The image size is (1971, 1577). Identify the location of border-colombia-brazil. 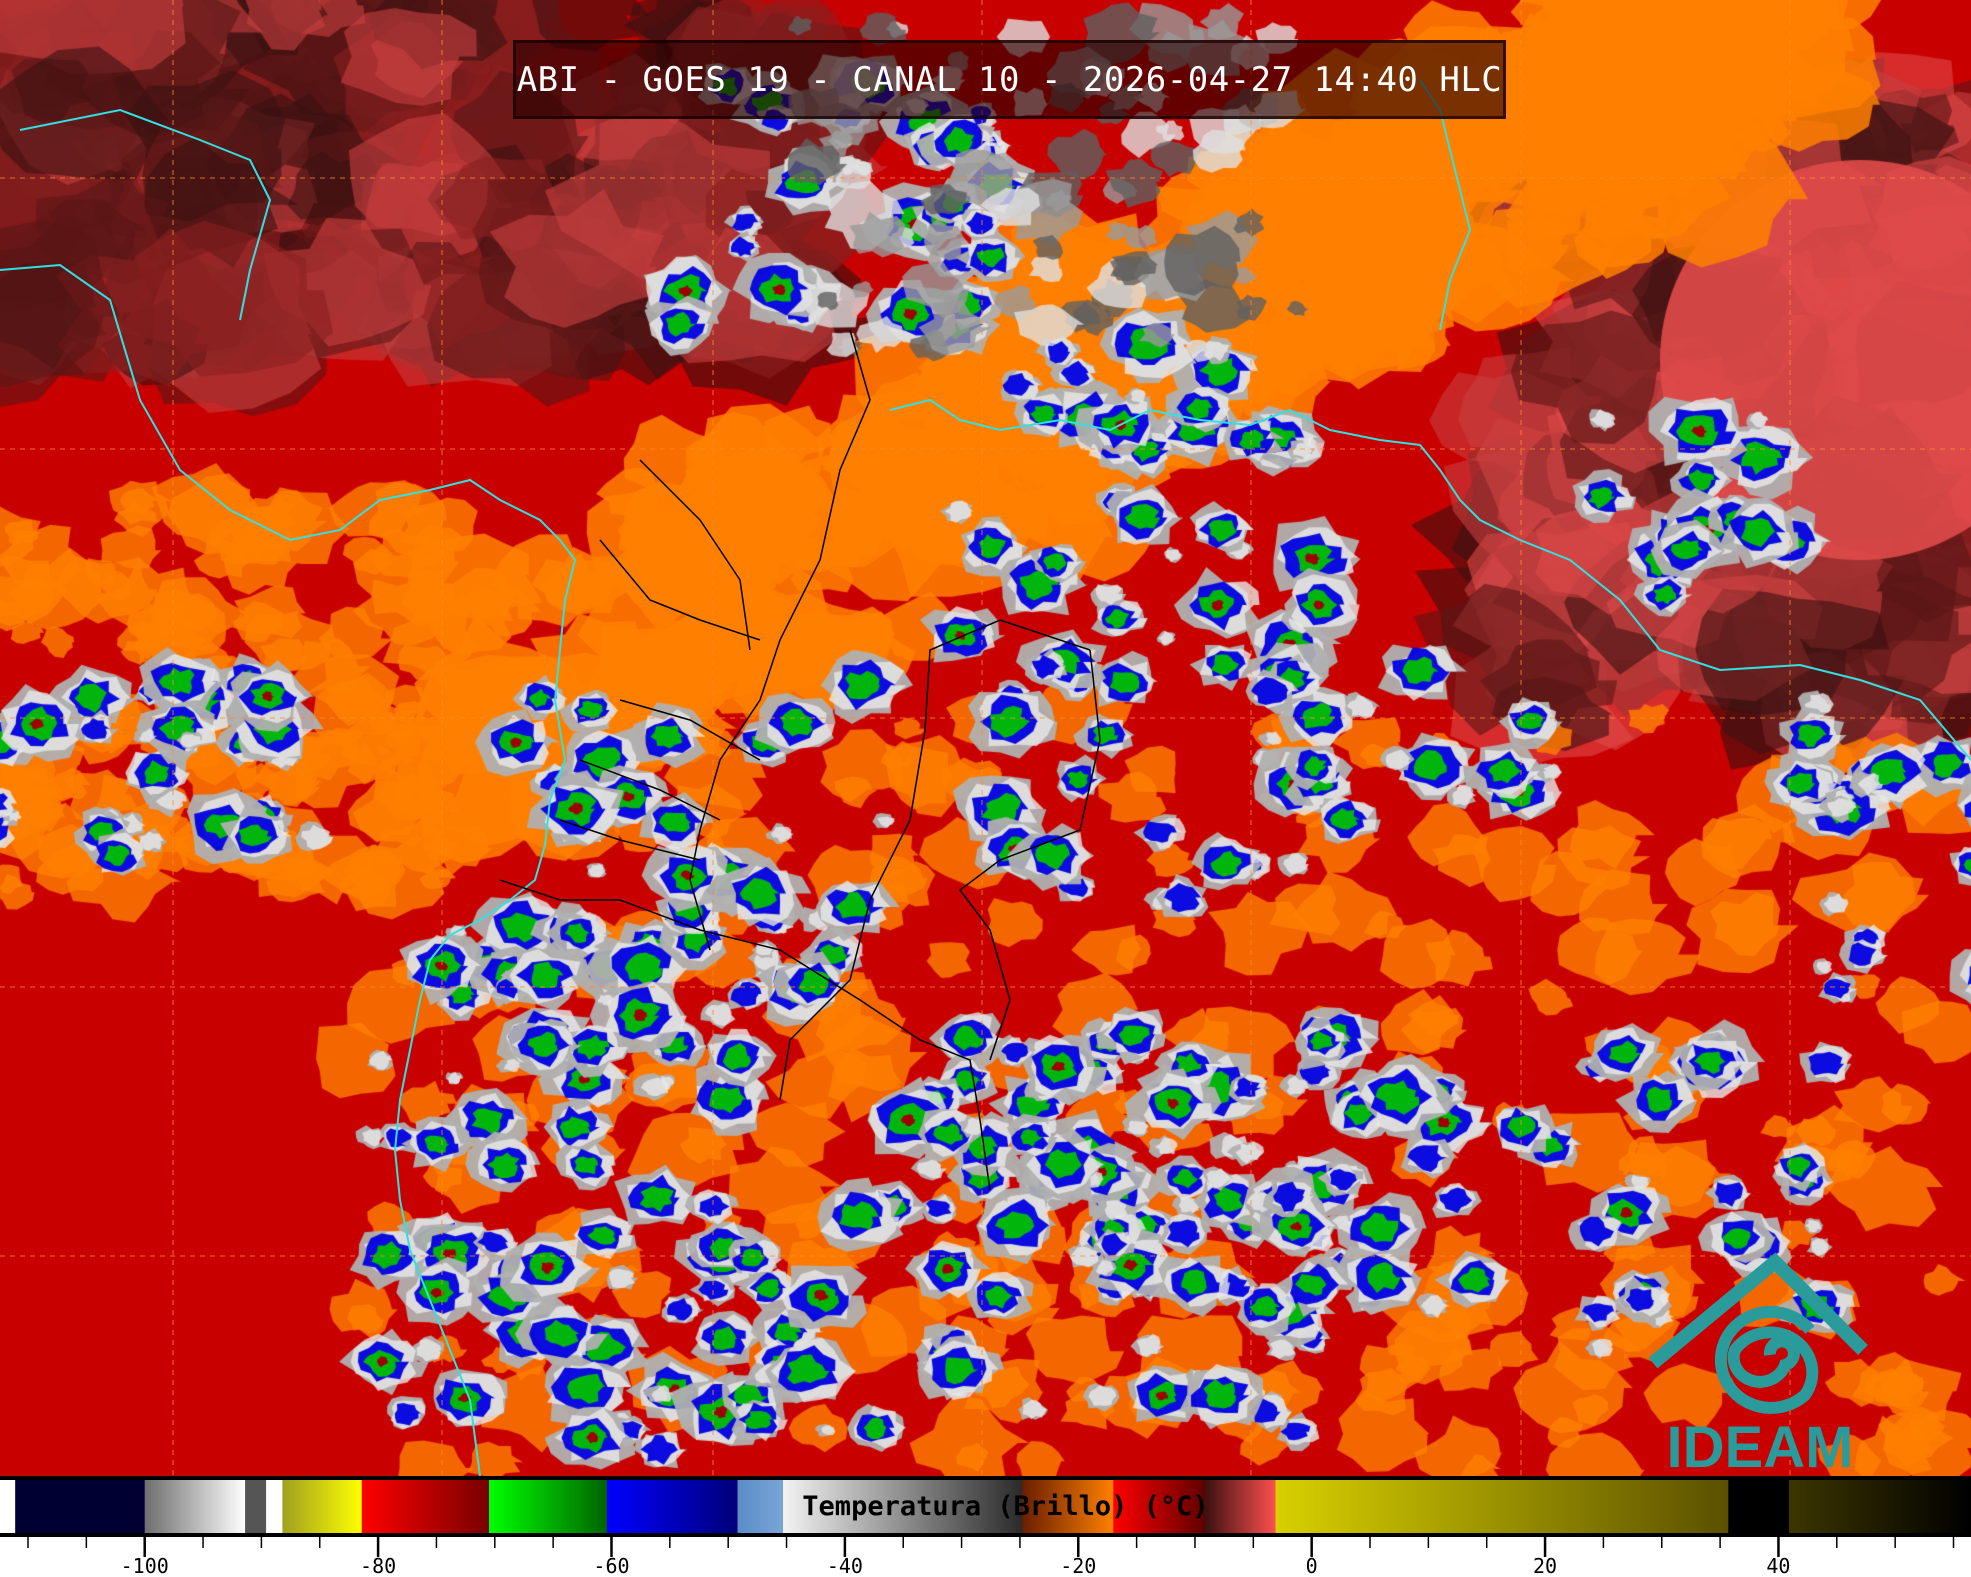
(935, 860).